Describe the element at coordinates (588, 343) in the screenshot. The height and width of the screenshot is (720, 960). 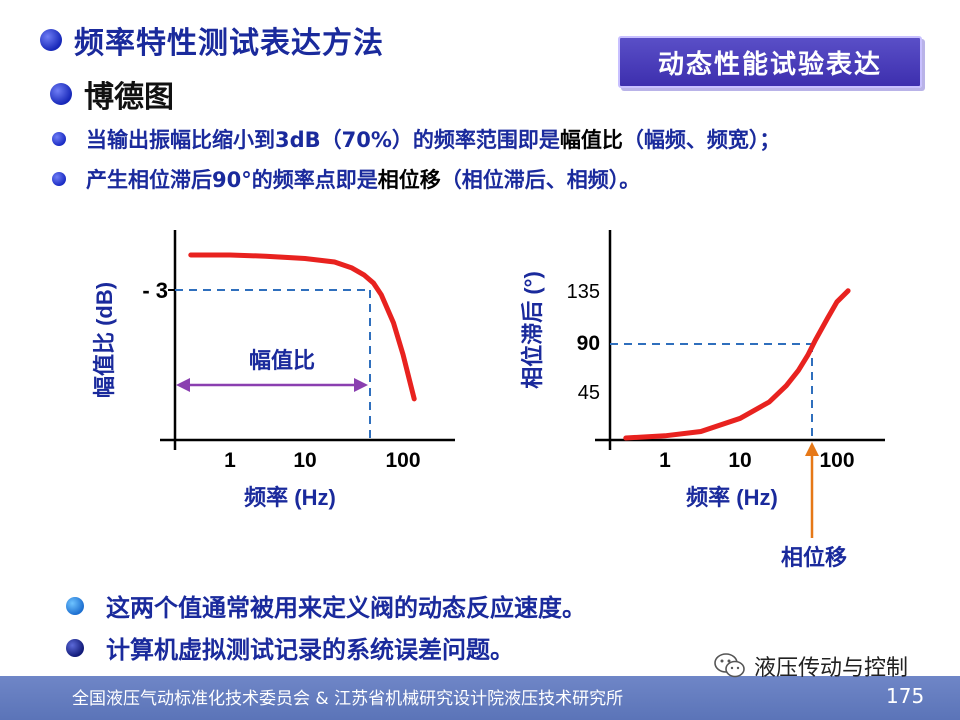
I see `y-tick-label: 90` at that location.